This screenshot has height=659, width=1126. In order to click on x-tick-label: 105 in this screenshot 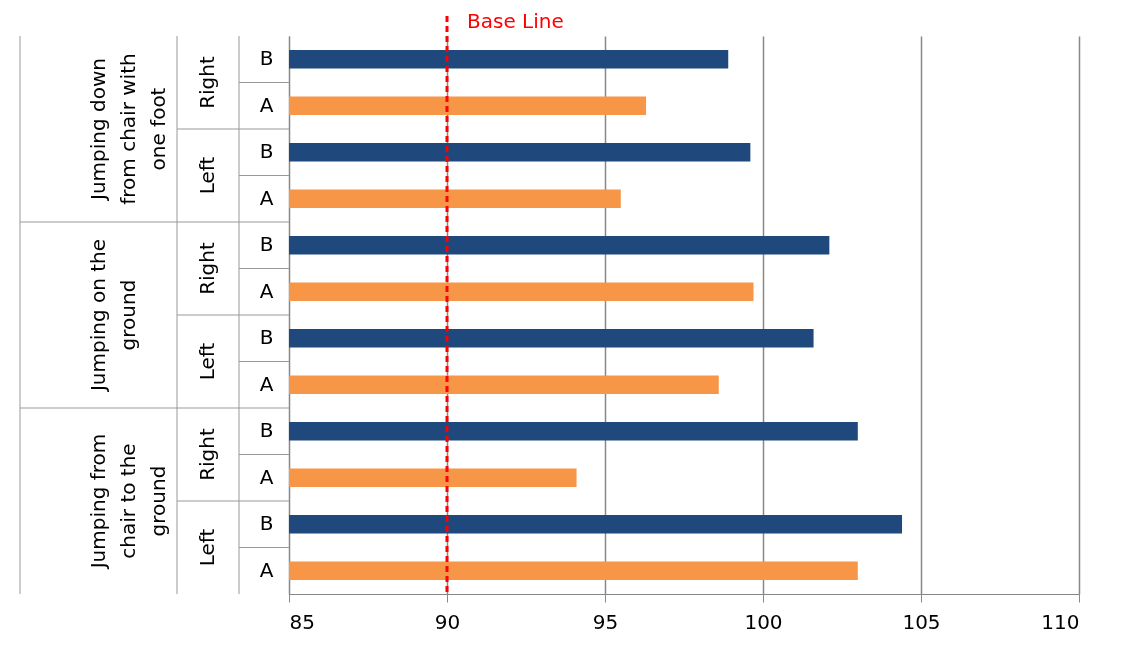, I will do `click(921, 621)`.